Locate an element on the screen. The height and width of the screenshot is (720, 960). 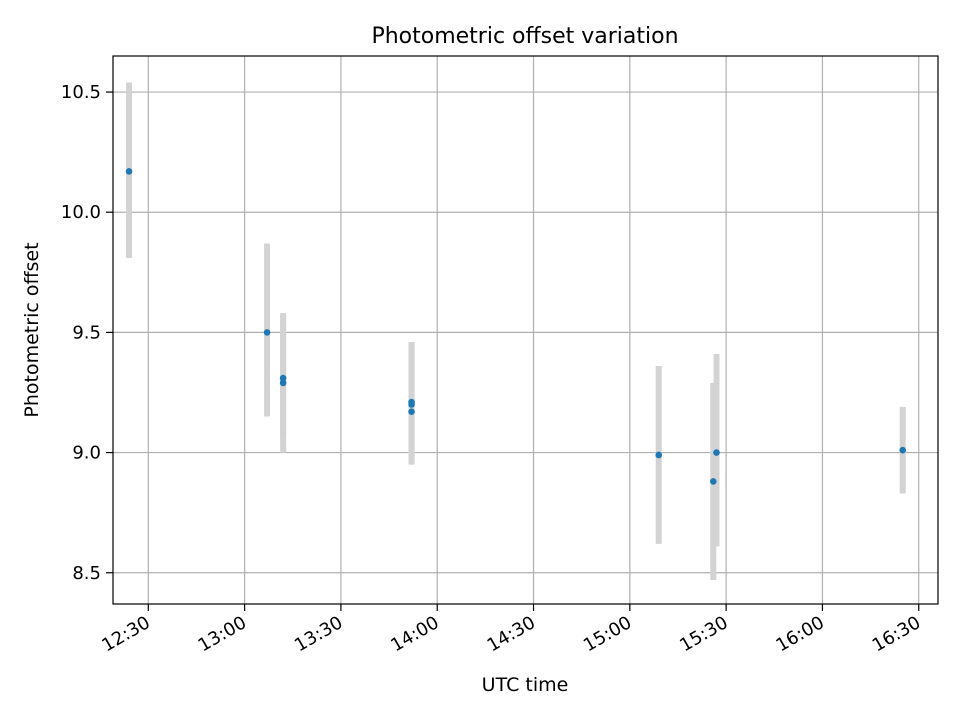
y-tick-label: 9.5 is located at coordinates (86, 332).